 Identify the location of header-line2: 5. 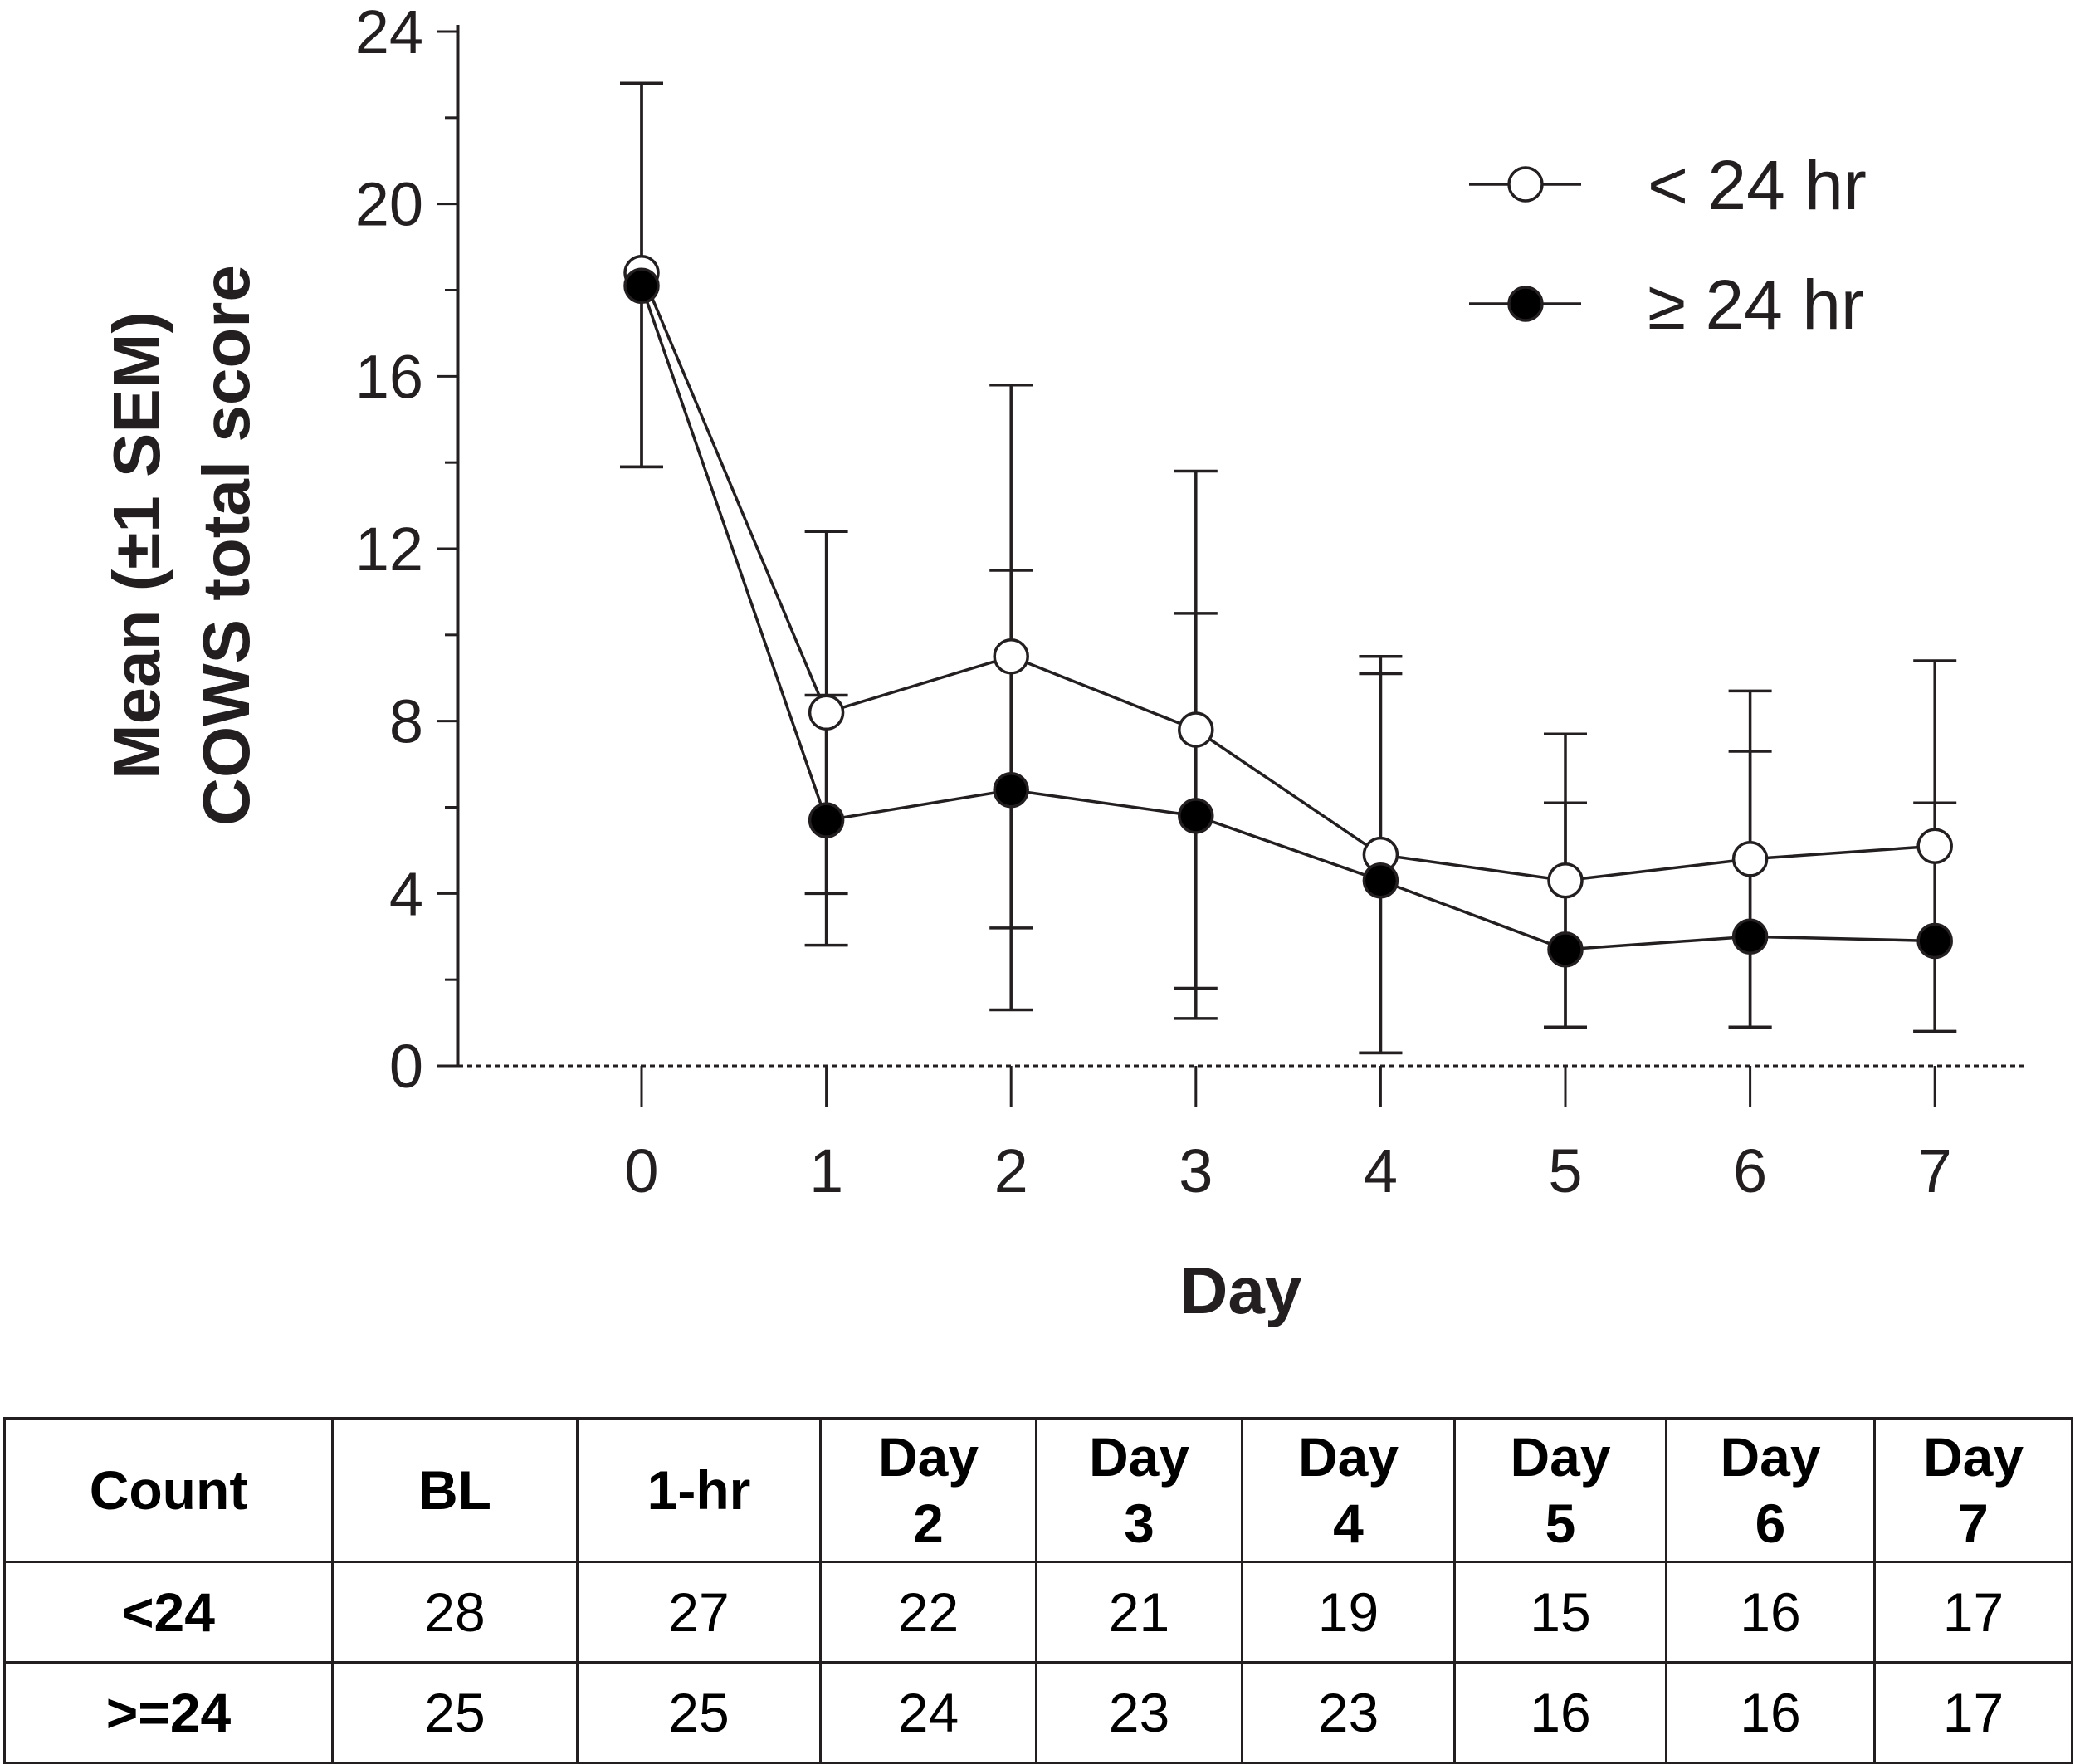
(1560, 1524).